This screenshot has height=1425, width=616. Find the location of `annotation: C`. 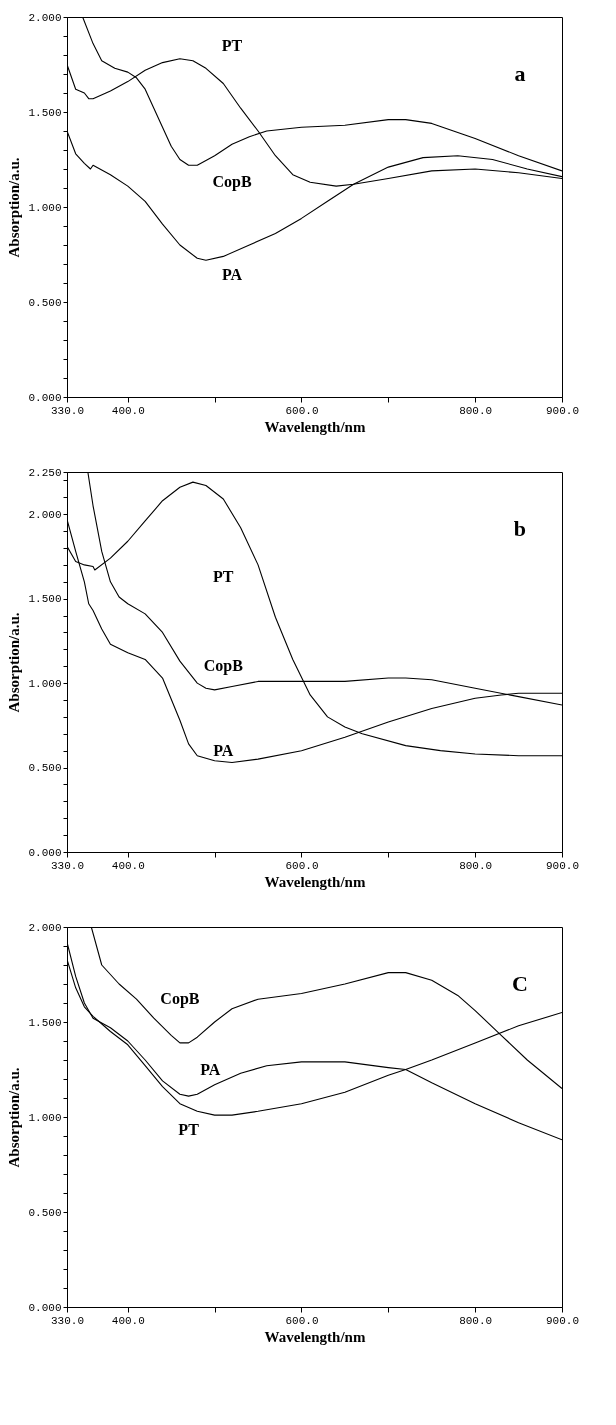

annotation: C is located at coordinates (519, 983).